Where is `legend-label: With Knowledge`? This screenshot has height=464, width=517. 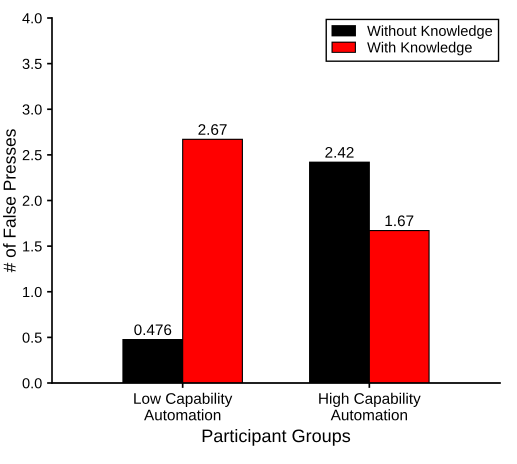 legend-label: With Knowledge is located at coordinates (419, 49).